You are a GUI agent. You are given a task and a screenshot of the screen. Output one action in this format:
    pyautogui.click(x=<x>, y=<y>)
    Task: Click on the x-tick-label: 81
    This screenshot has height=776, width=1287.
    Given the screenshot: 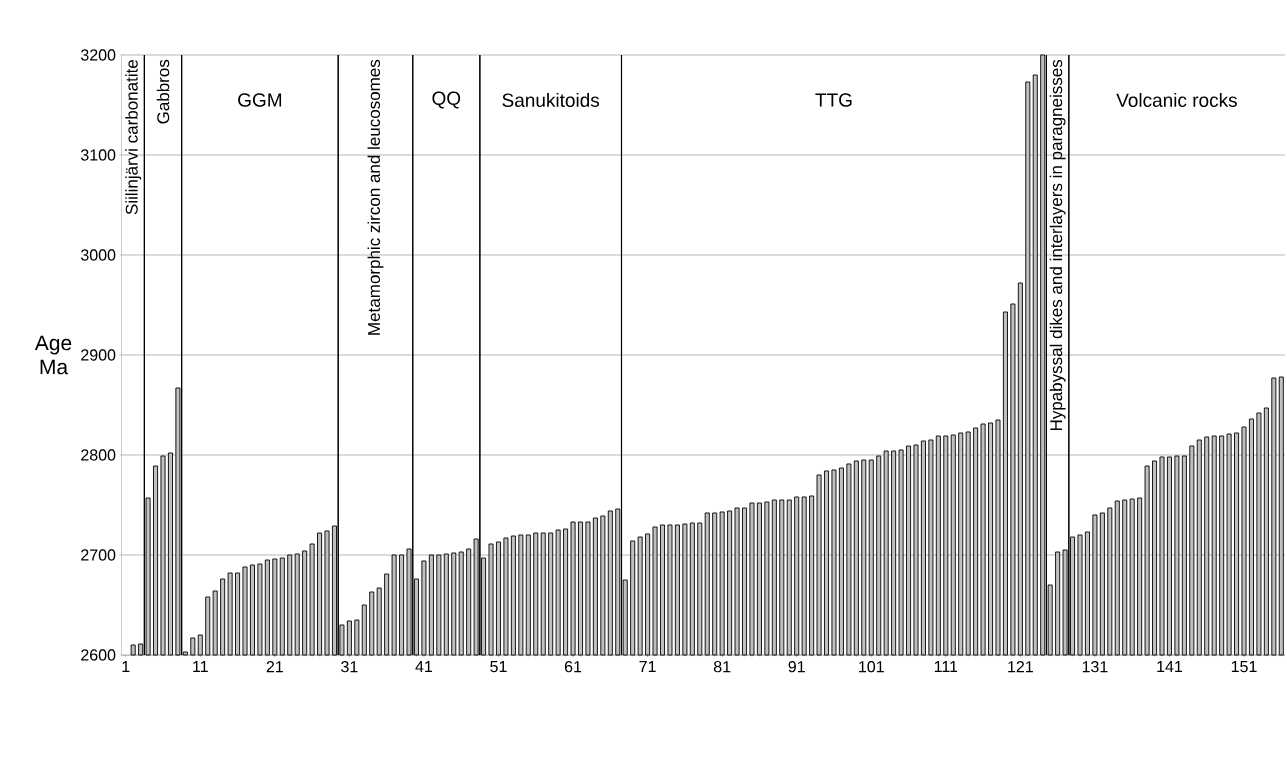 What is the action you would take?
    pyautogui.click(x=722, y=667)
    